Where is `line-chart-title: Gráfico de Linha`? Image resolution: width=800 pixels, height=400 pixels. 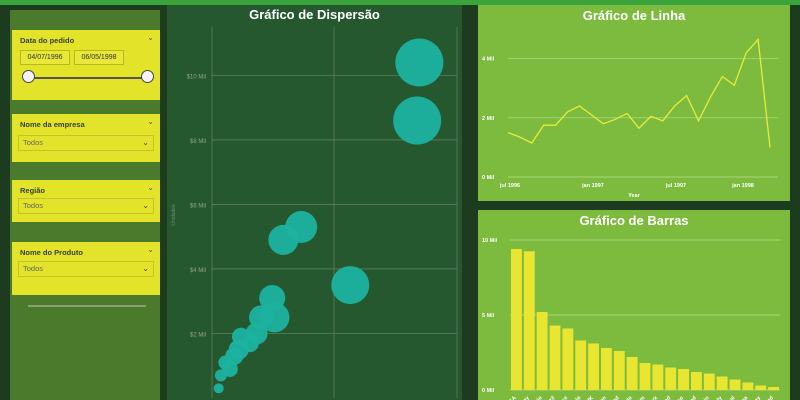 line-chart-title: Gráfico de Linha is located at coordinates (634, 15).